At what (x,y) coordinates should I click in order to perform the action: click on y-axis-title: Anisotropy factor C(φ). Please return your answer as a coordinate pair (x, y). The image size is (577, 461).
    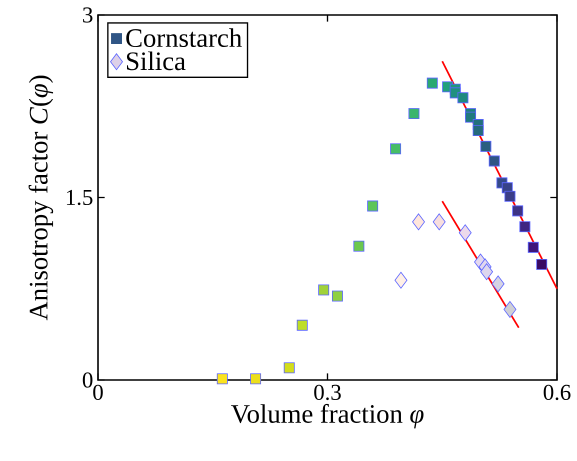
    Looking at the image, I should click on (41, 198).